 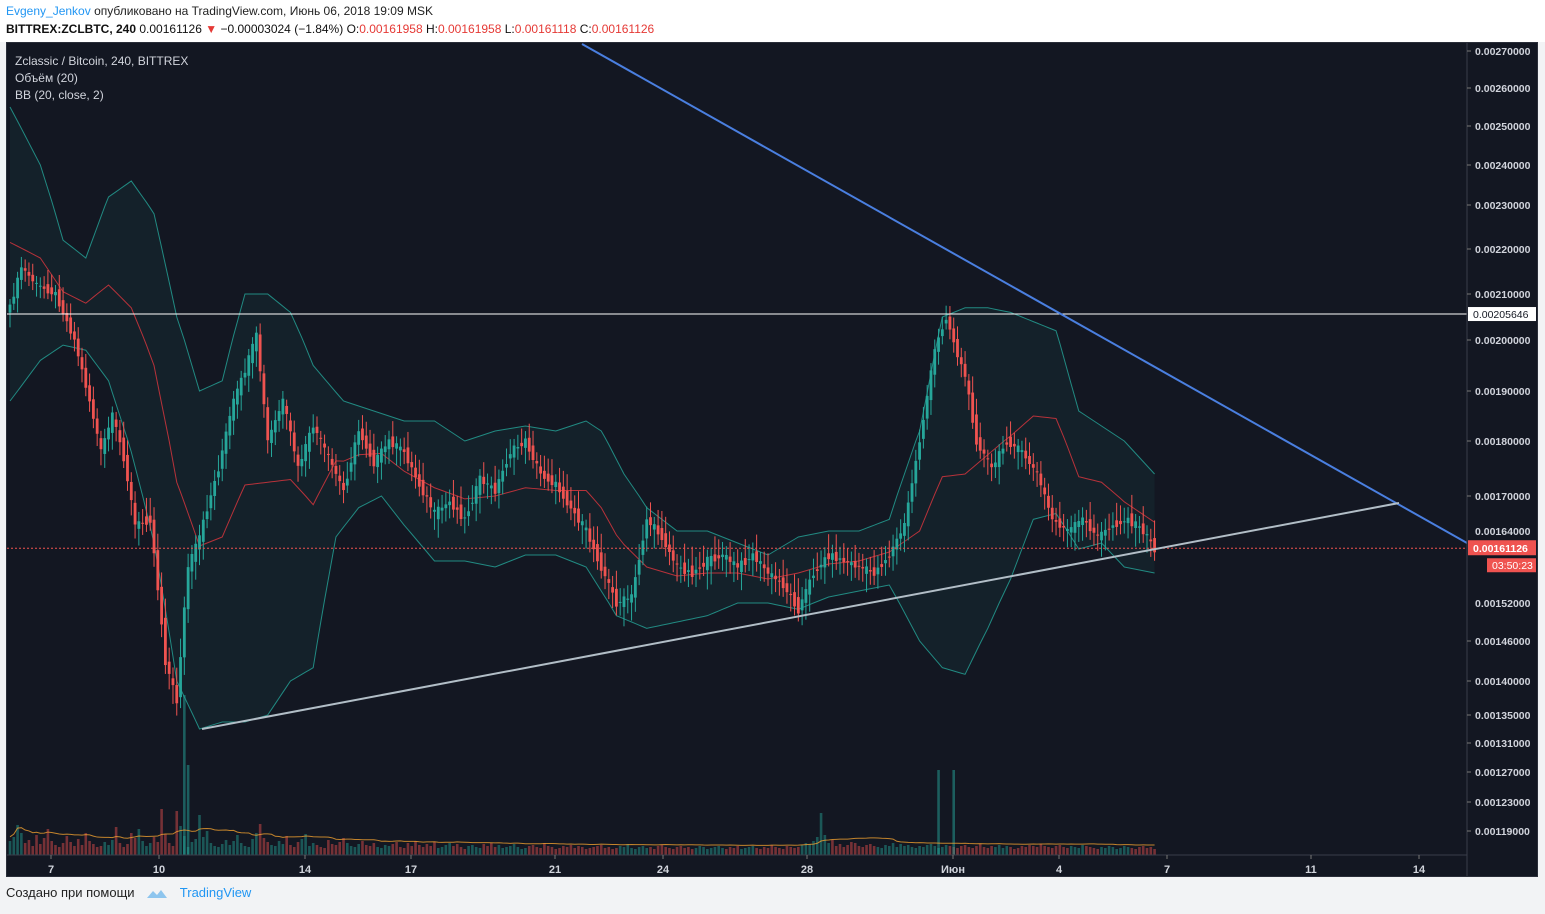 What do you see at coordinates (1501, 315) in the screenshot?
I see `level-price-text: 0.00205646` at bounding box center [1501, 315].